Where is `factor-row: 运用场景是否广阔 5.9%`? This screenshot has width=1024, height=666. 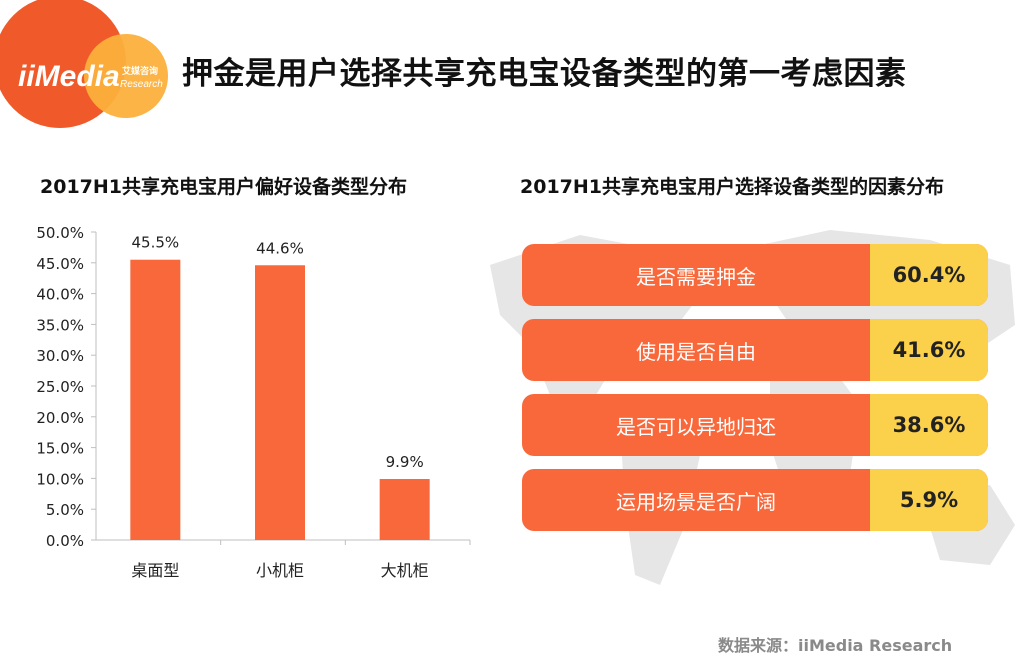
factor-row: 运用场景是否广阔 5.9% is located at coordinates (755, 500).